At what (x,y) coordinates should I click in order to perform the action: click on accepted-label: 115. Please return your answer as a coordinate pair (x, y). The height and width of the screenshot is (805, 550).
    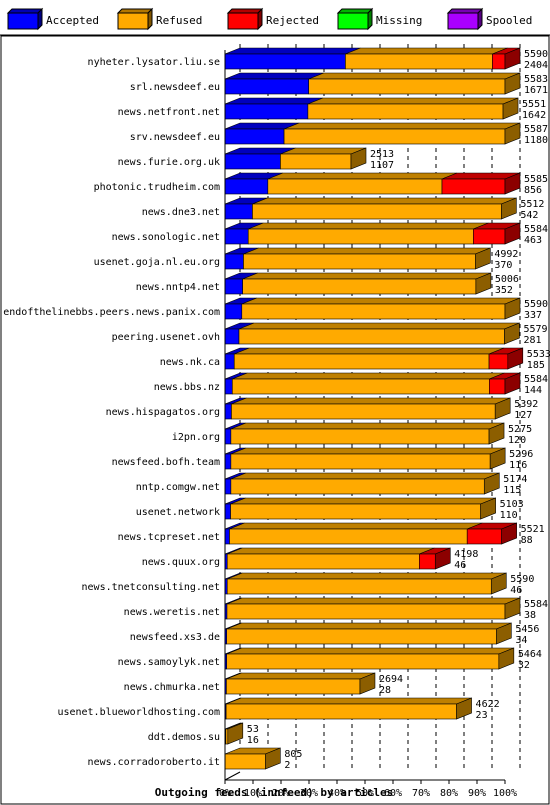
    Looking at the image, I should click on (512, 490).